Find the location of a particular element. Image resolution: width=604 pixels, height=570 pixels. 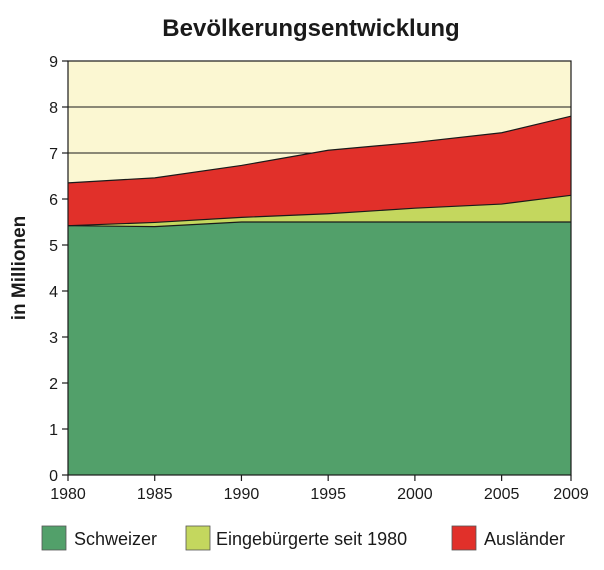

y-tick-label-9: 9 is located at coordinates (53, 62).